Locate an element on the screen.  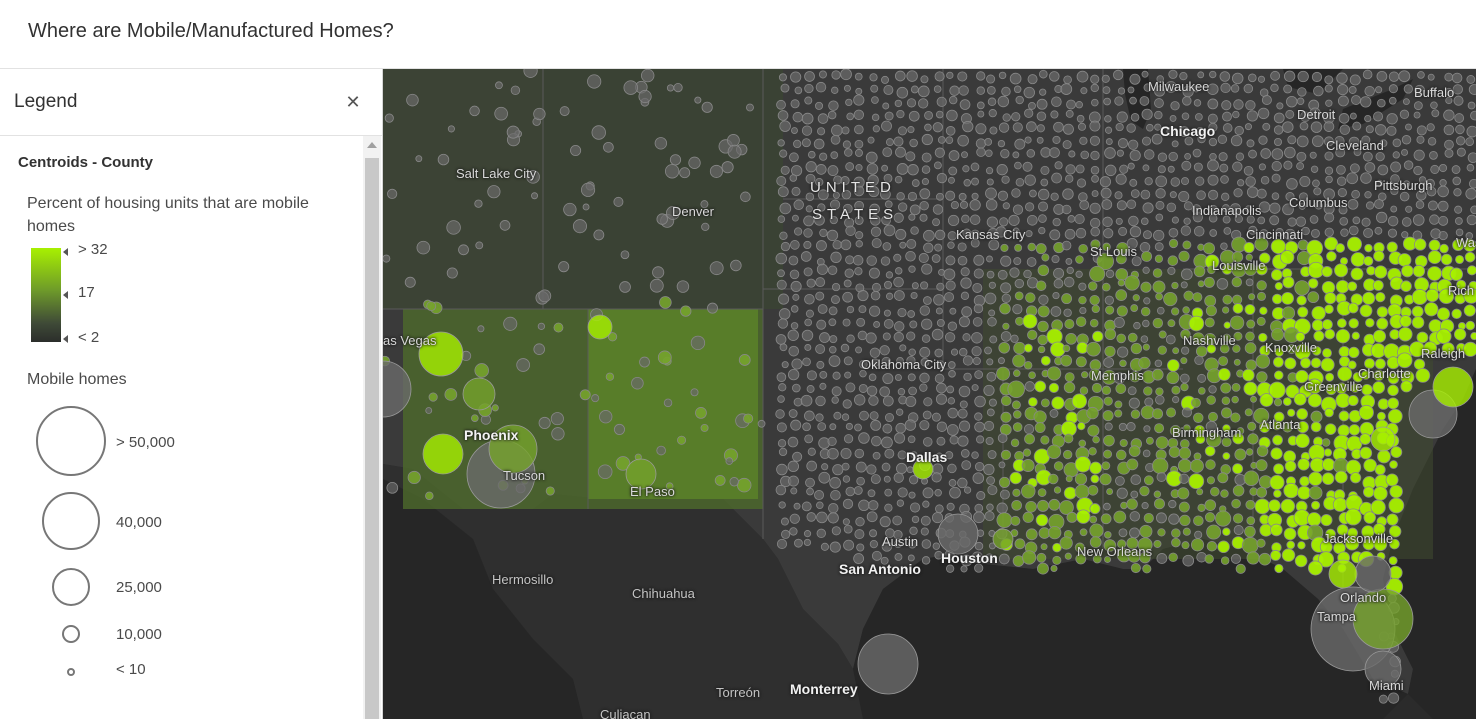
size-label: 40,000 is located at coordinates (139, 522).